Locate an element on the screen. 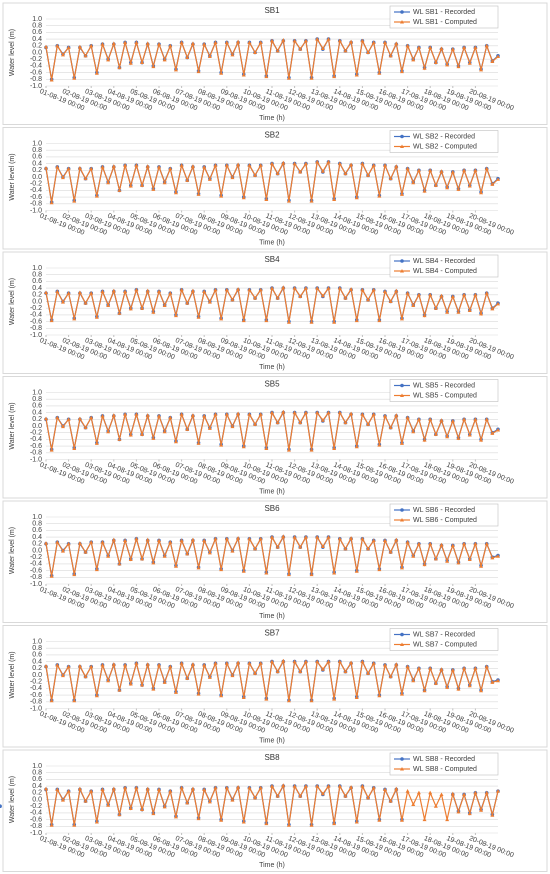  legend-label: WL SB1 - Recorded is located at coordinates (444, 12).